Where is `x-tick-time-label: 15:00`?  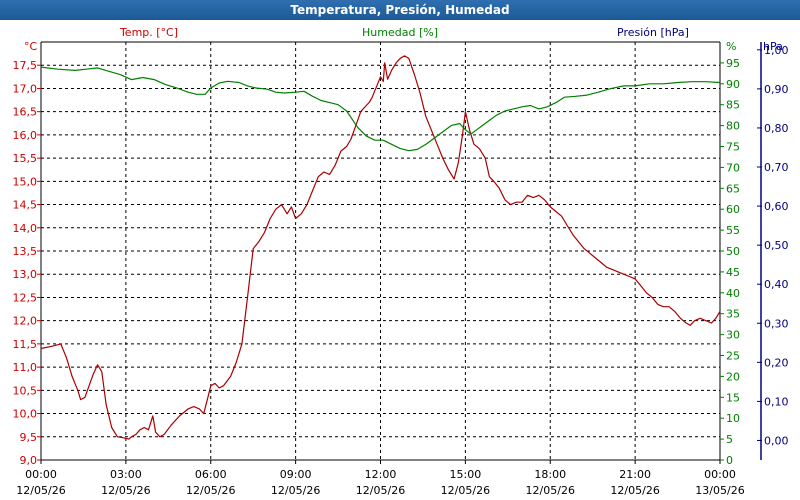 x-tick-time-label: 15:00 is located at coordinates (466, 474).